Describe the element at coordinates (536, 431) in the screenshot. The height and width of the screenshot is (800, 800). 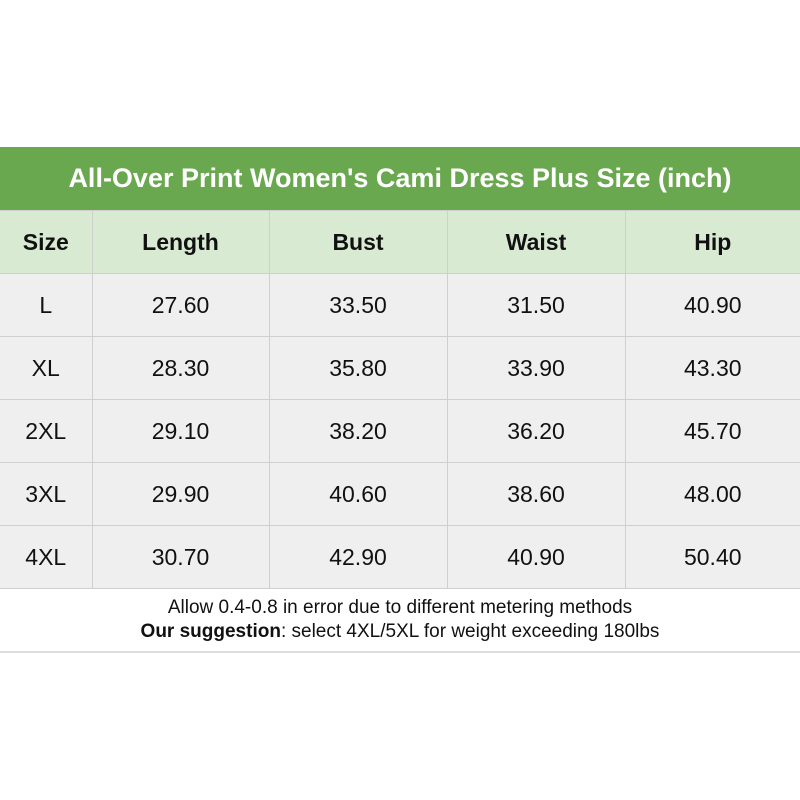
I see `table-cell: 36.20` at that location.